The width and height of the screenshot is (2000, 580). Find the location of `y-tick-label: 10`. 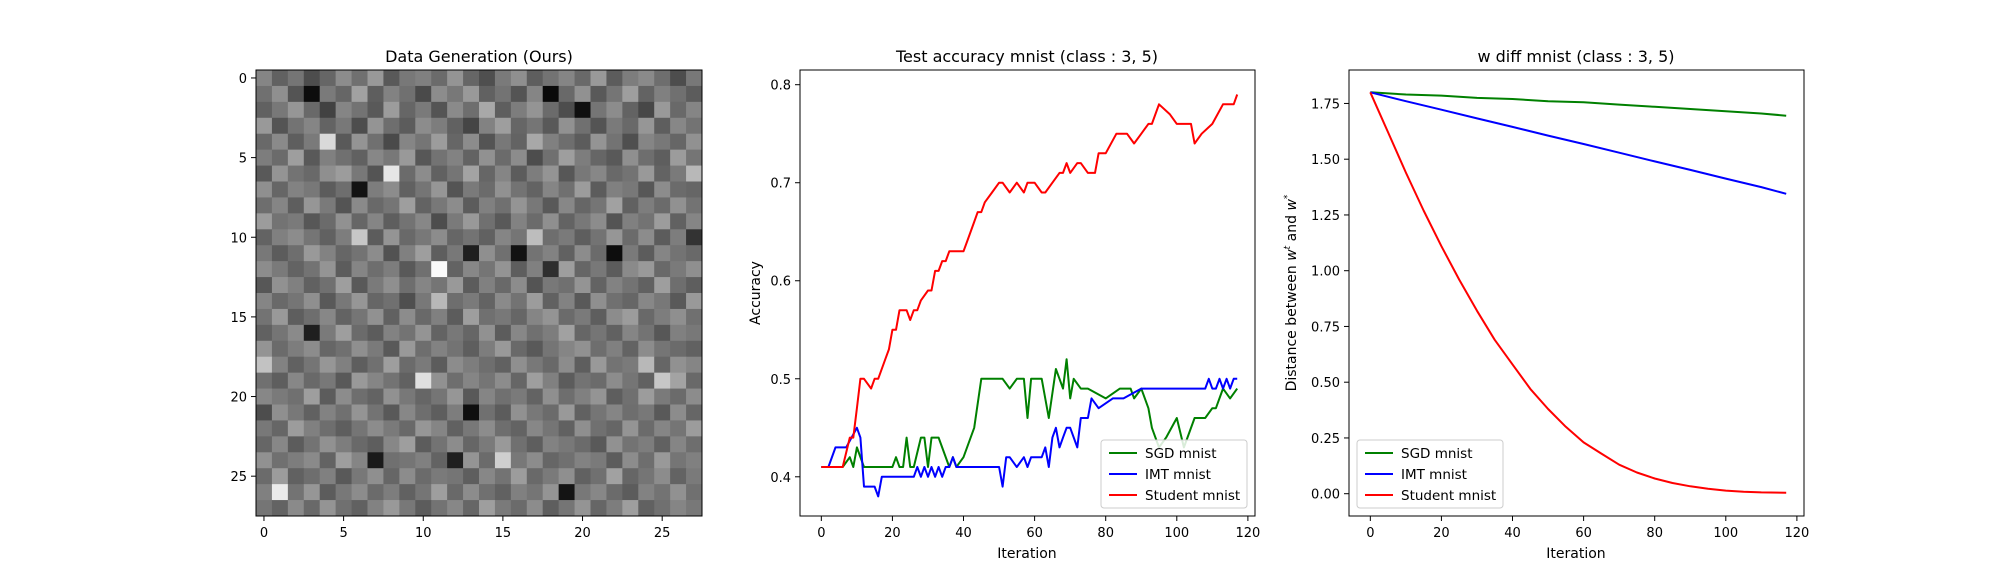

y-tick-label: 10 is located at coordinates (238, 238).